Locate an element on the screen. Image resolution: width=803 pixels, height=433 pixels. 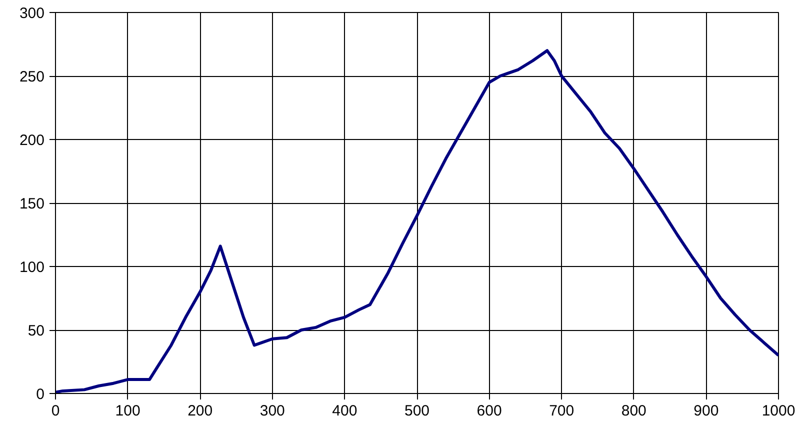
x-tick-label: 500 is located at coordinates (417, 411).